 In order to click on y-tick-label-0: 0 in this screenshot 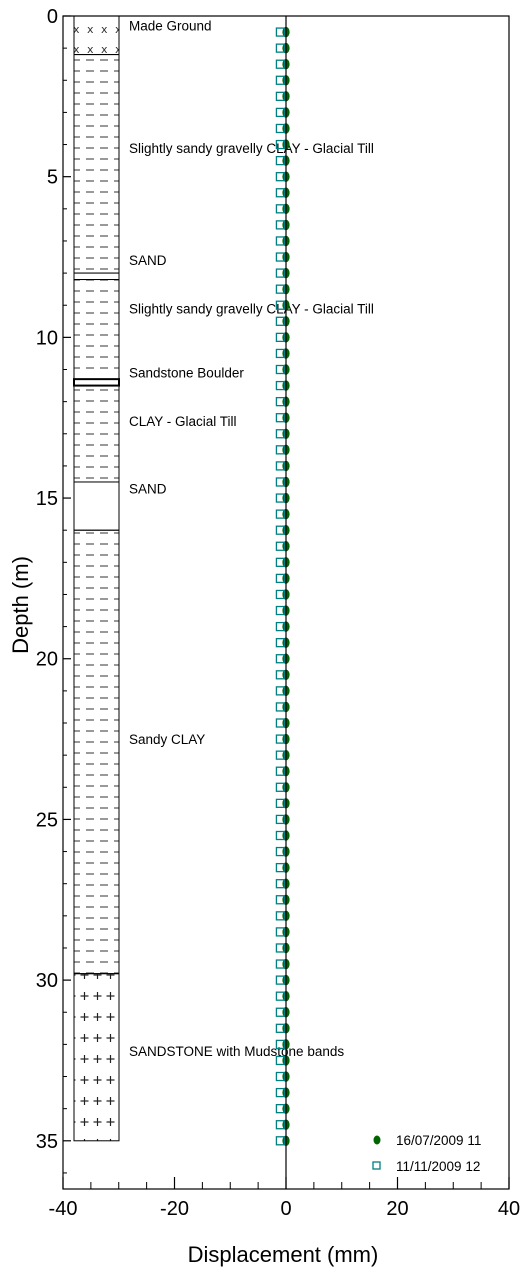, I will do `click(52, 17)`.